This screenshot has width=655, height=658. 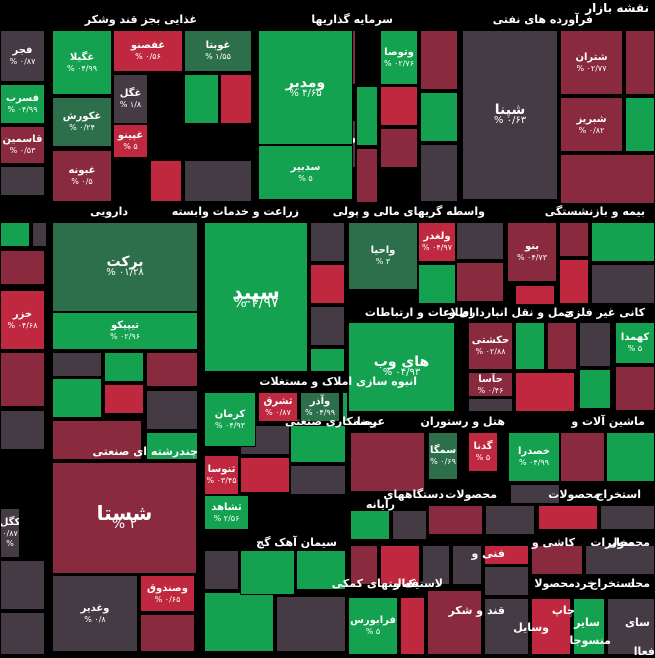 What do you see at coordinates (226, 512) in the screenshot?
I see `stock-tile: ثشاهد ۲/۵۶ %` at bounding box center [226, 512].